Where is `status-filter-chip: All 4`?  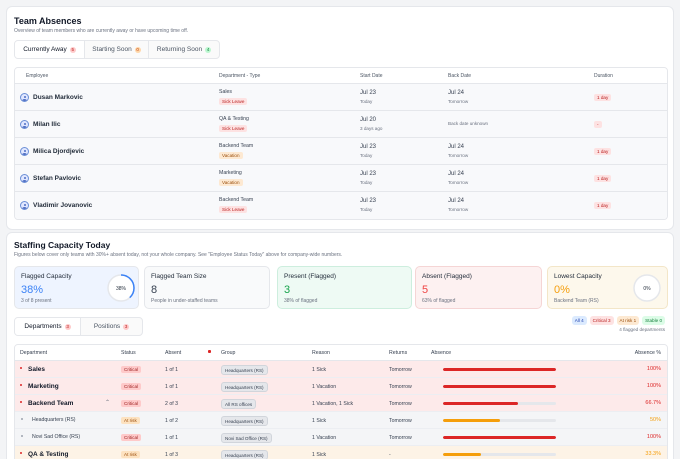 status-filter-chip: All 4 is located at coordinates (579, 320).